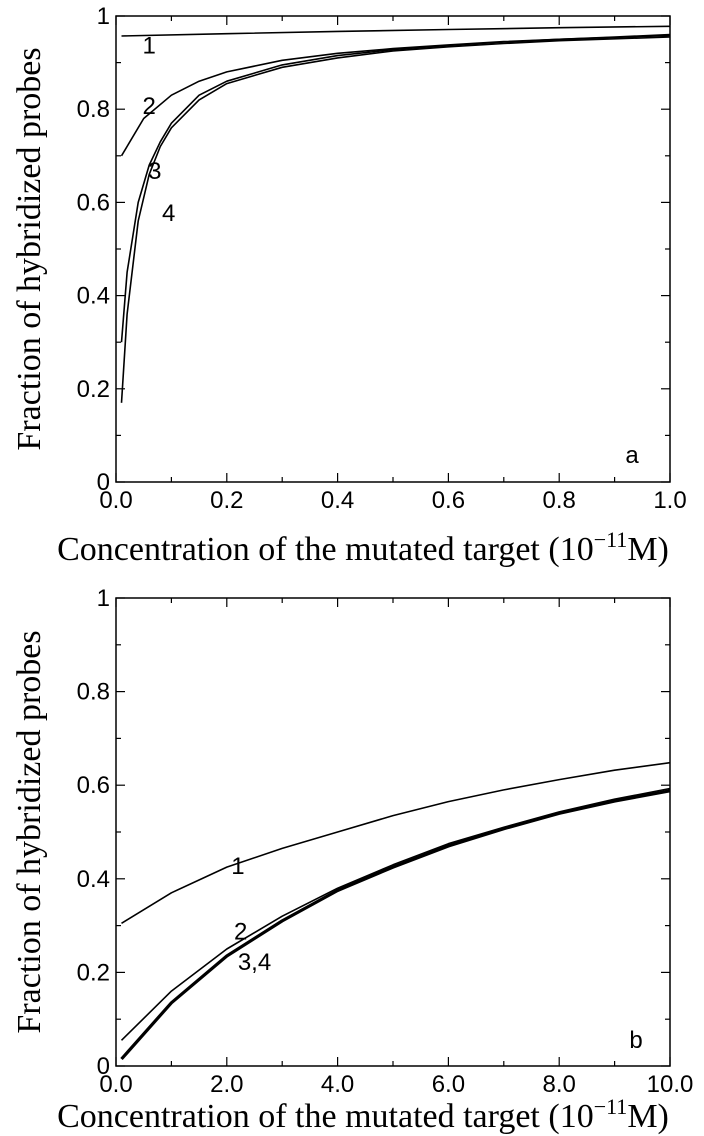 This screenshot has height=1136, width=704. What do you see at coordinates (559, 1084) in the screenshot?
I see `x-tick-label: 8.0` at bounding box center [559, 1084].